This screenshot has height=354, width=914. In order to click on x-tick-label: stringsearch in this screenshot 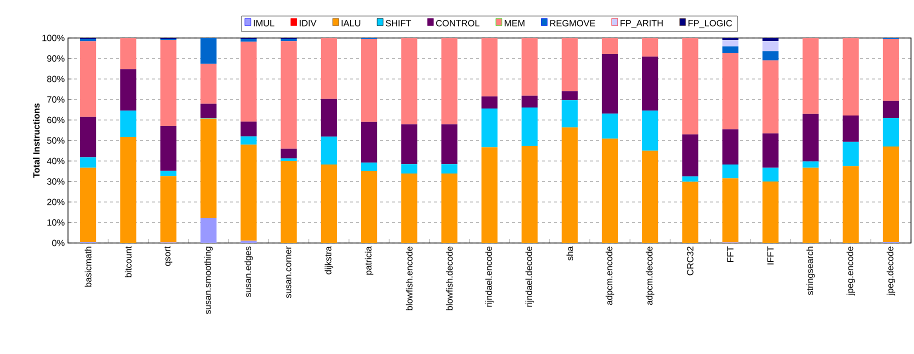, I will do `click(810, 270)`.